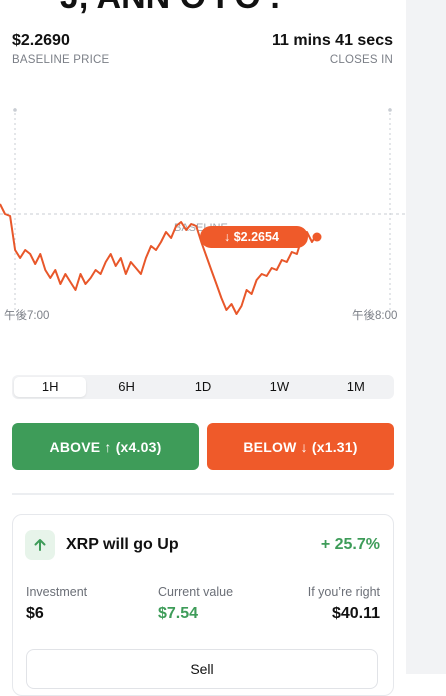  I want to click on current-value-value: $7.54, so click(178, 613).